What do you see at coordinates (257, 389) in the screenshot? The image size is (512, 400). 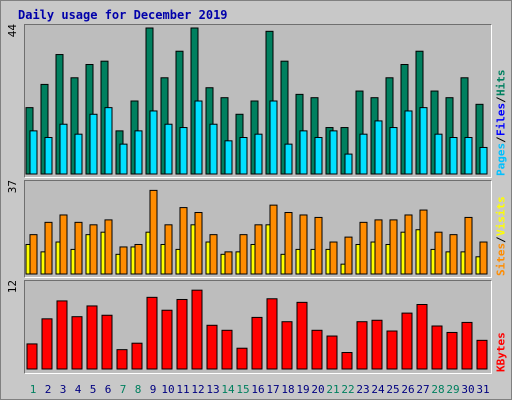 I see `x-tick-label: 16` at bounding box center [257, 389].